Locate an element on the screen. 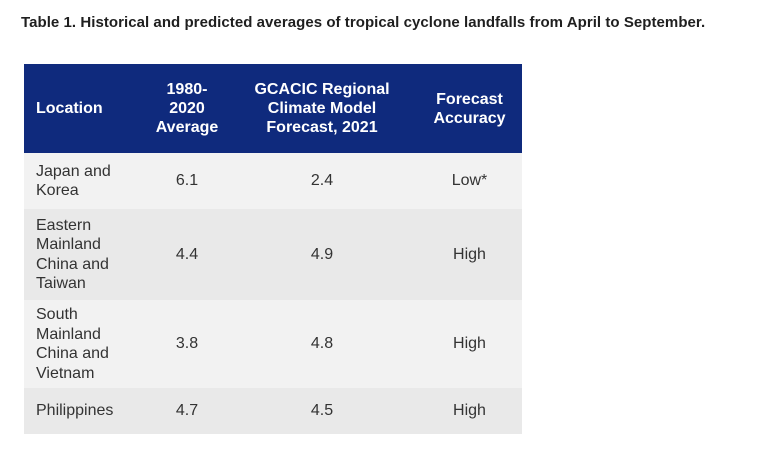  cell-location: Eastern Mainland China and Taiwan is located at coordinates (72, 254).